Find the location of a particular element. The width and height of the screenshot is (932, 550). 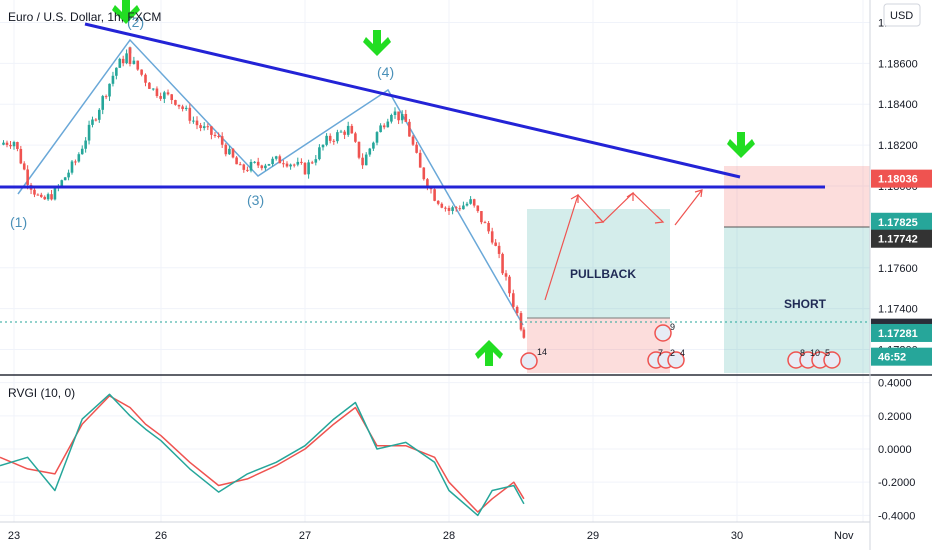

time-tick-label: 29 is located at coordinates (593, 536).